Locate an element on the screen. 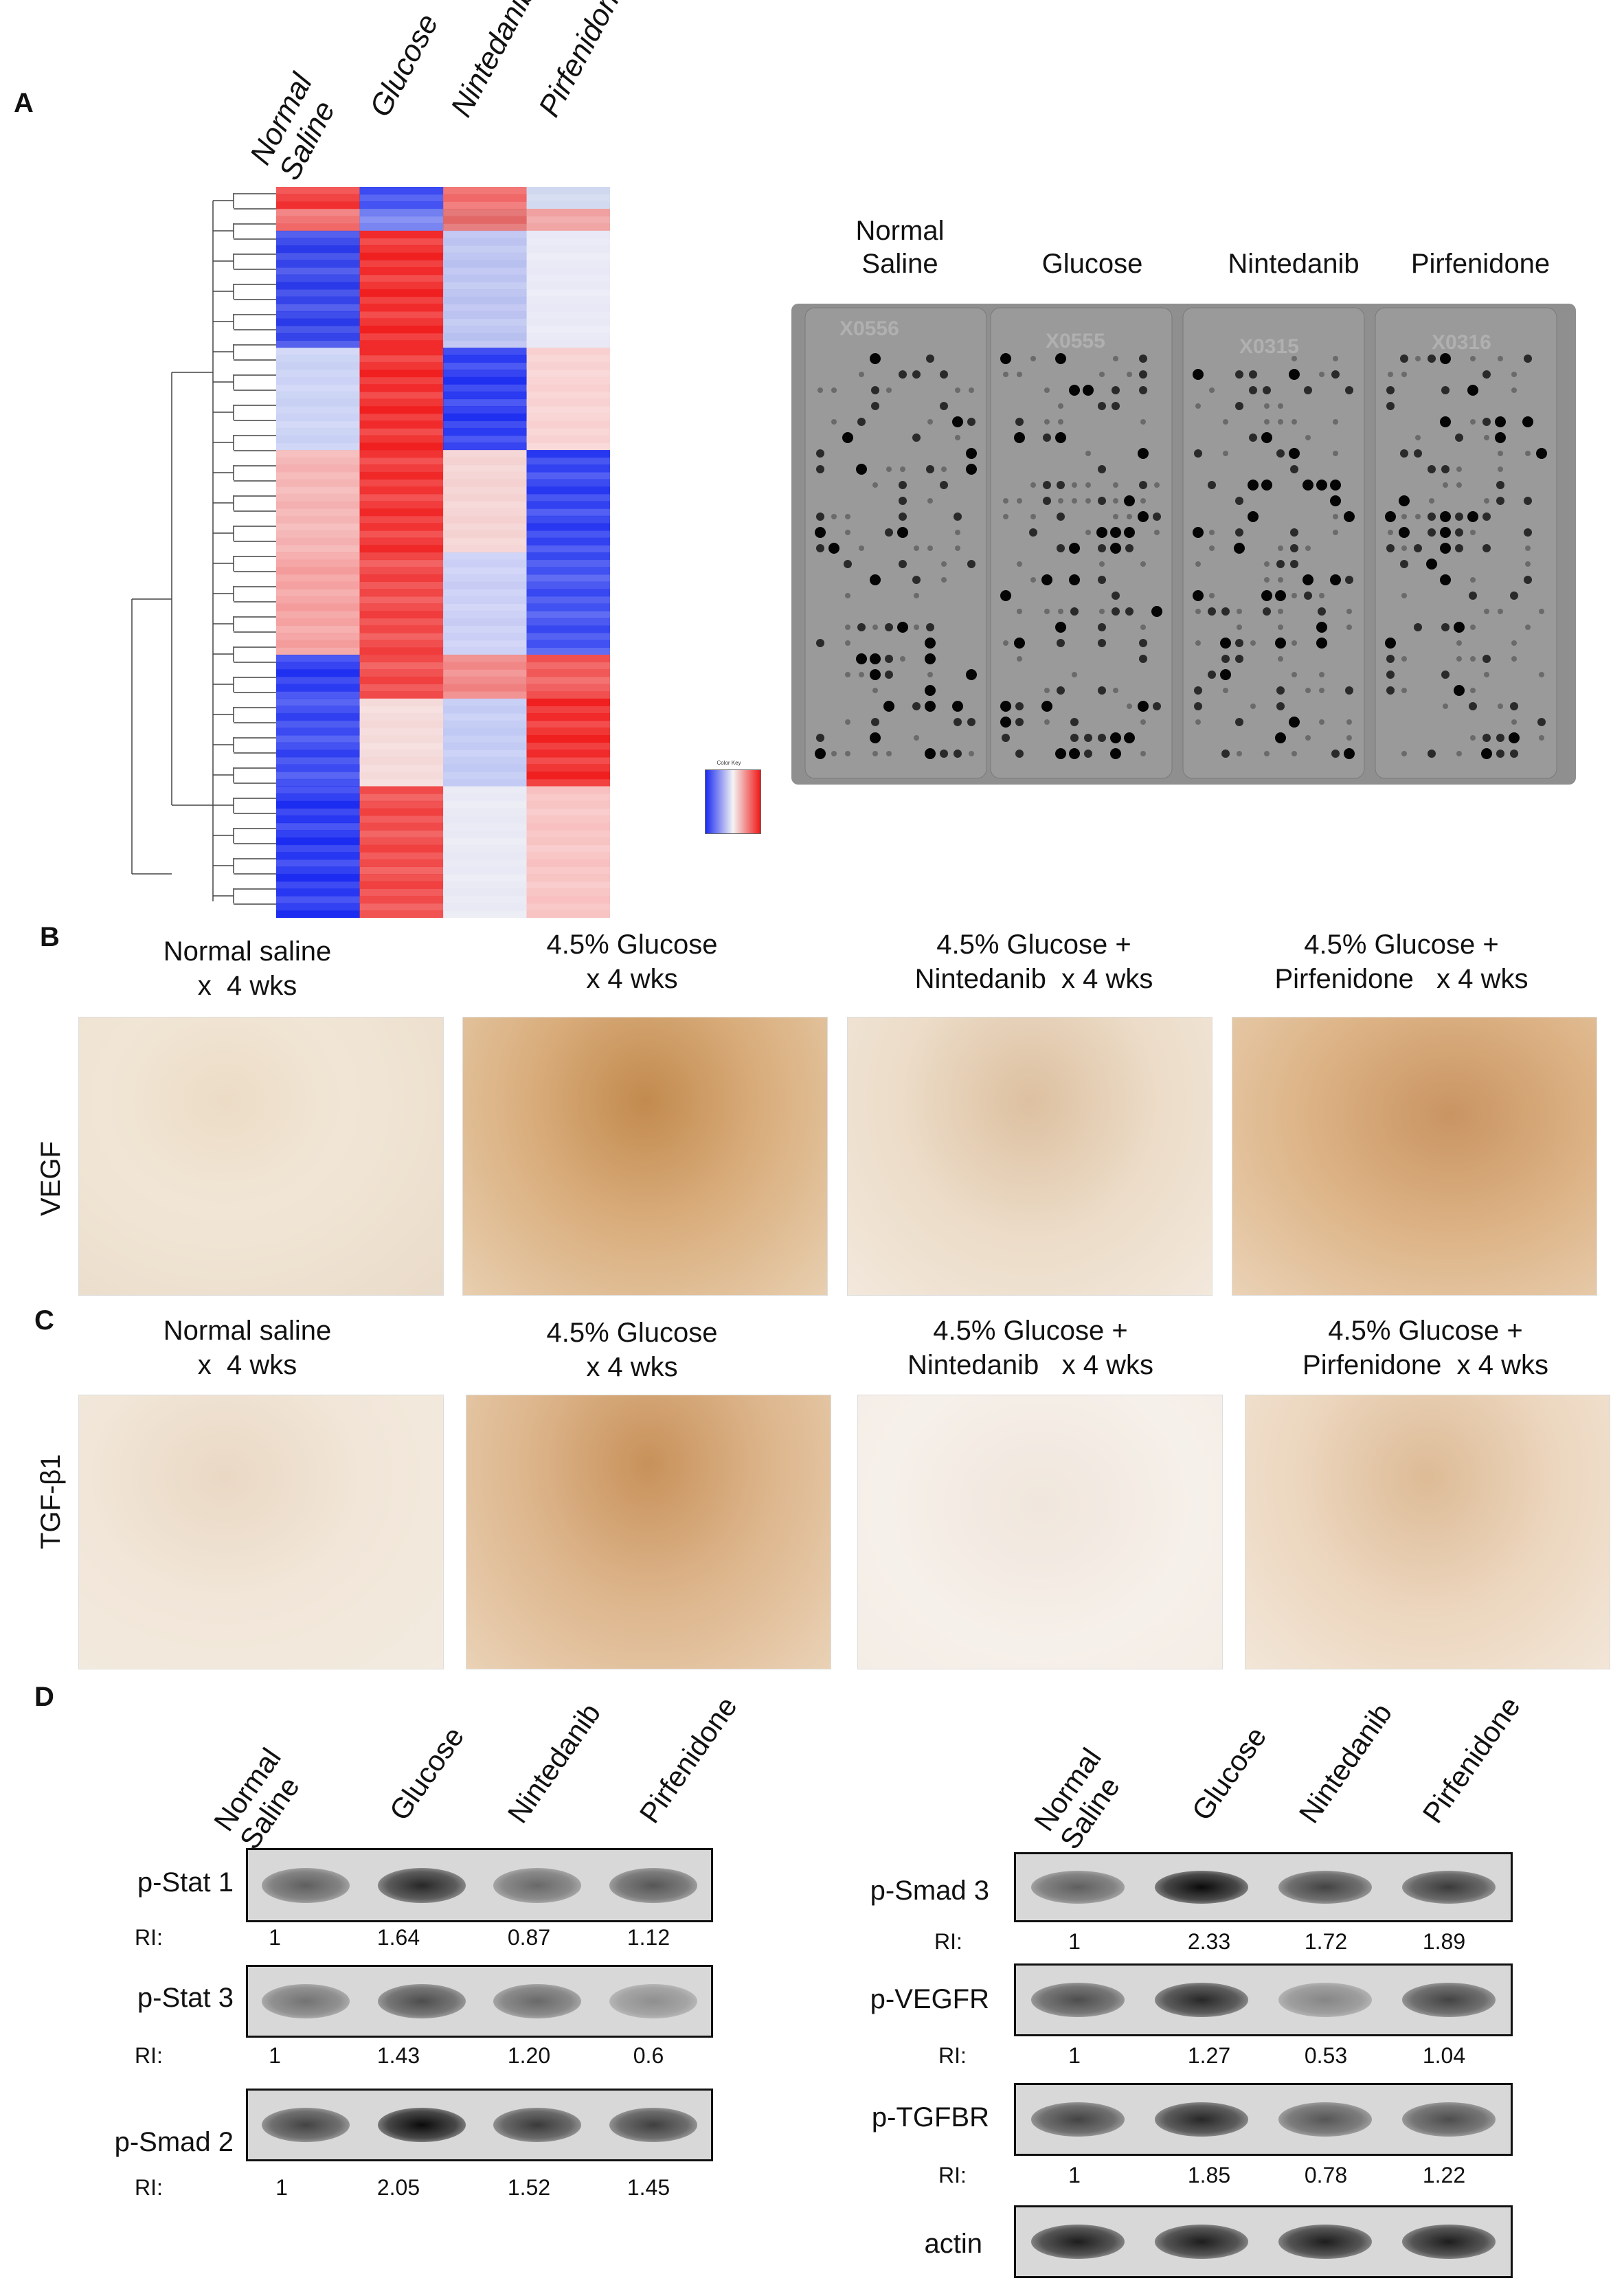 The width and height of the screenshot is (1624, 2285). dendrogram is located at coordinates (203, 549).